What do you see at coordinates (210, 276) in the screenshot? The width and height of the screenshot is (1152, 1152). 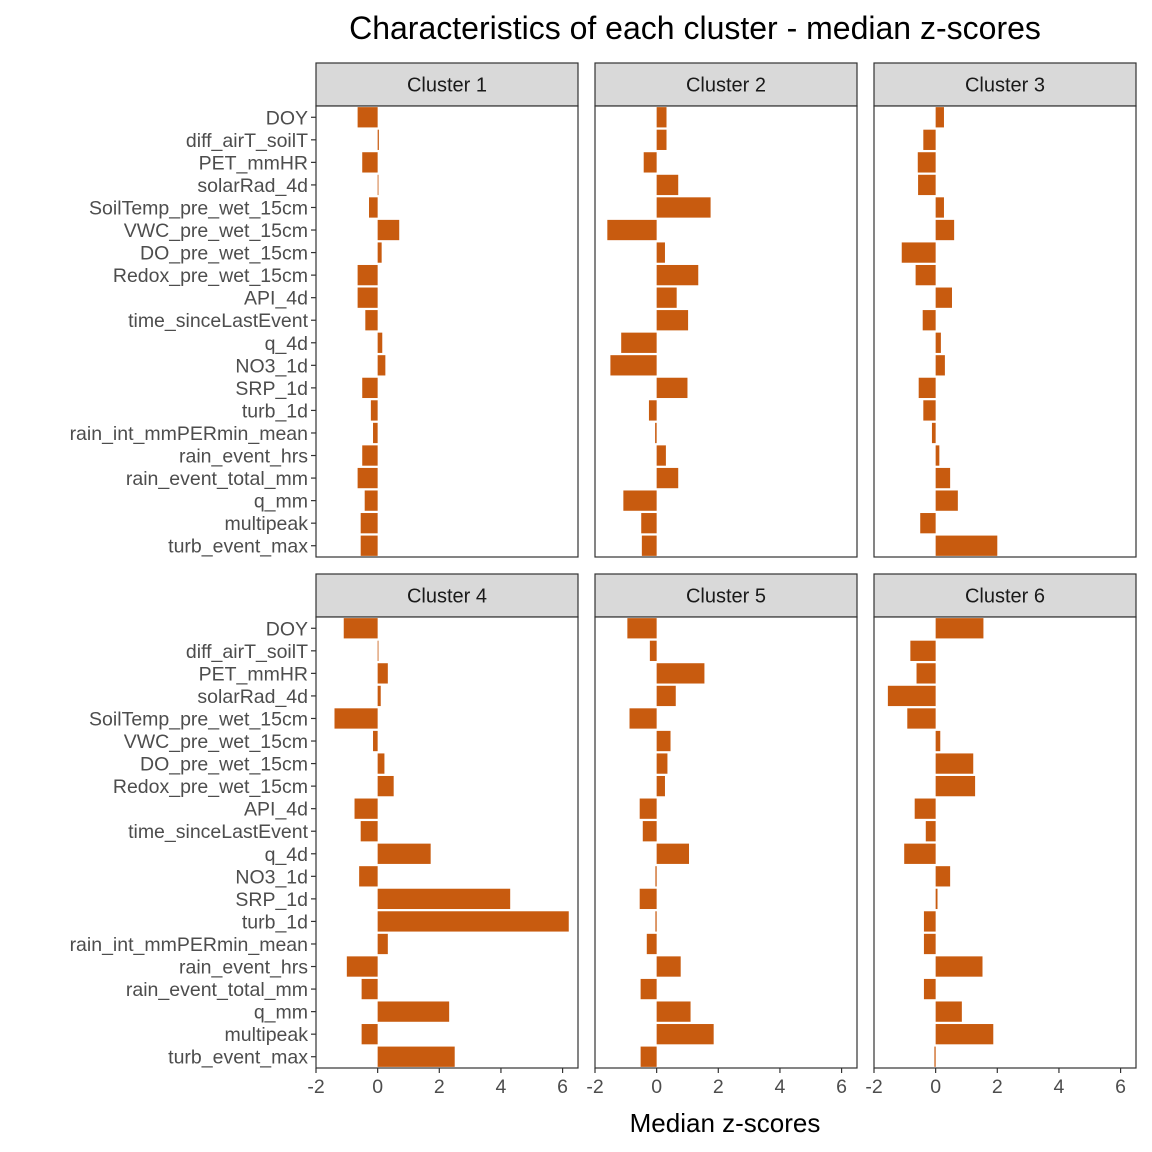 I see `y-tick-label: Redox_pre_wet_15cm` at bounding box center [210, 276].